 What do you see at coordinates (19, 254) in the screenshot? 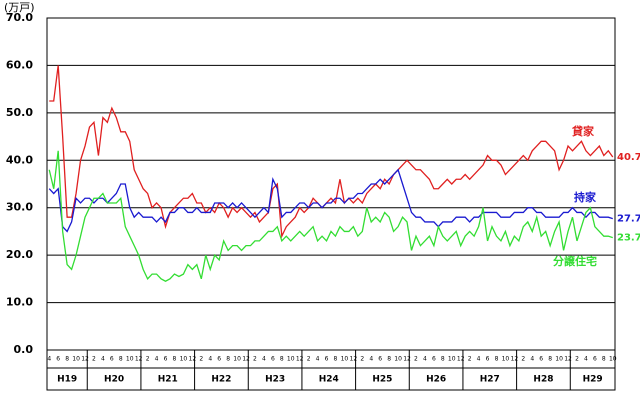
I see `y-tick-label: 20.0` at bounding box center [19, 254].